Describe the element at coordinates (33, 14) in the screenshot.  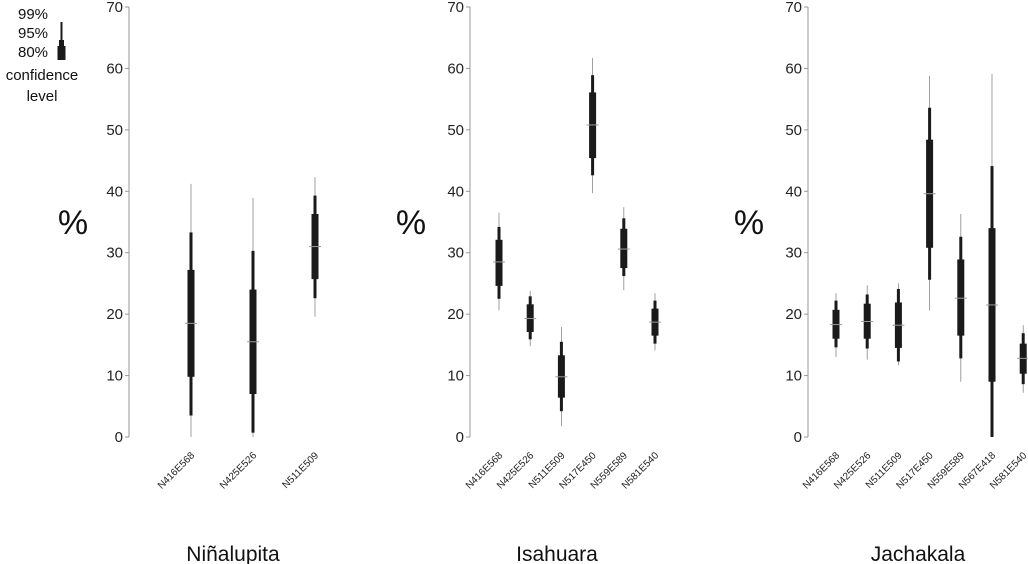
I see `legend-label-99: 99%` at that location.